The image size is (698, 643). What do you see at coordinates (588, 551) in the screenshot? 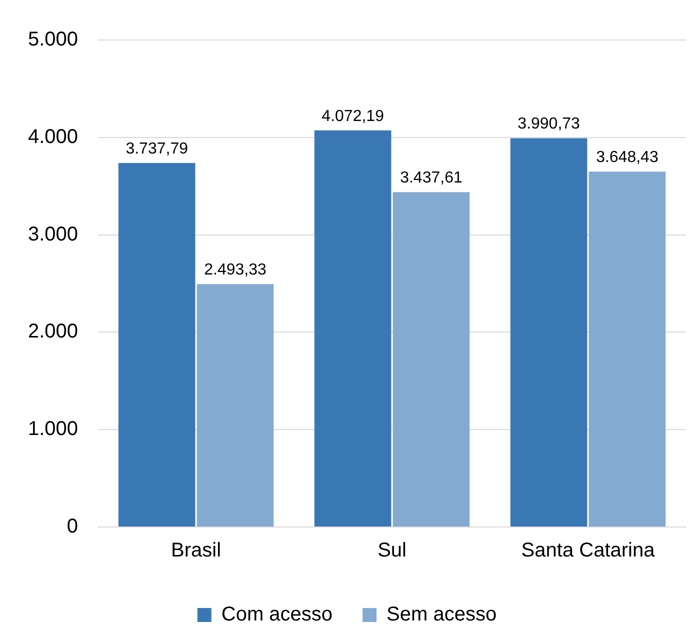
I see `x-tick-label: Santa Catarina` at bounding box center [588, 551].